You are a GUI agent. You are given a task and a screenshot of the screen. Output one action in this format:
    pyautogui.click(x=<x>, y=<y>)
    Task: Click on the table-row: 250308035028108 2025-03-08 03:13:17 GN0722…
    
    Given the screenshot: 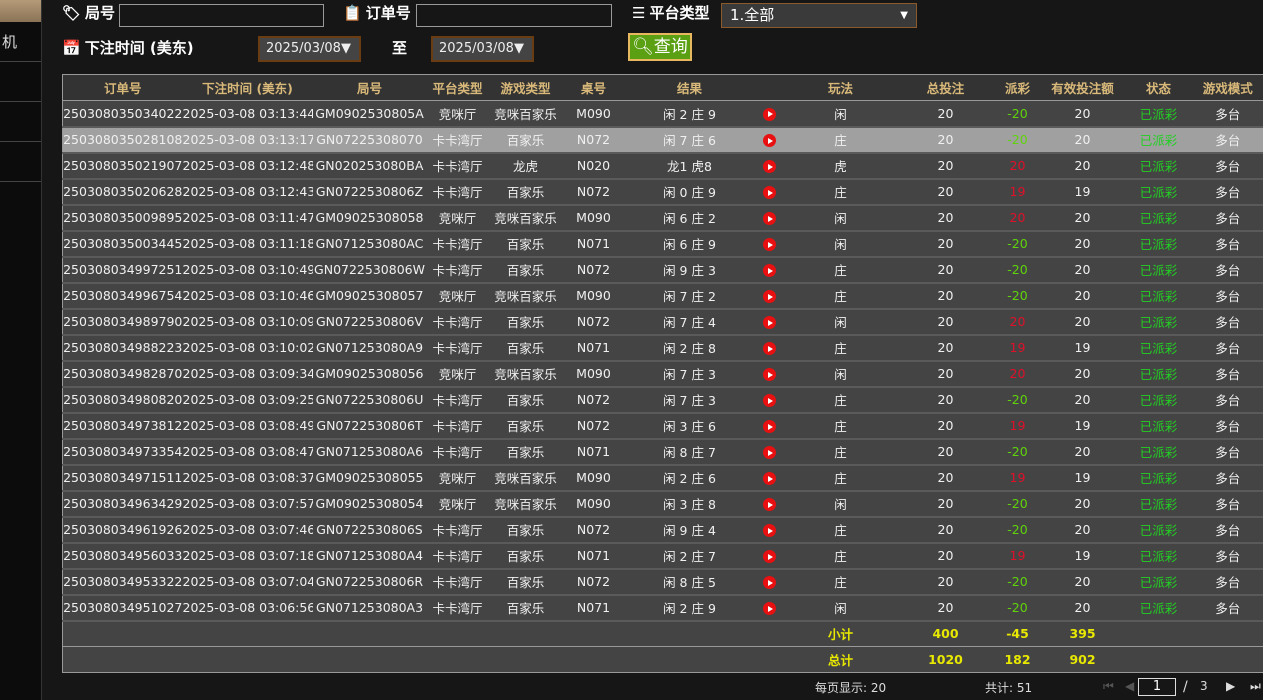 What is the action you would take?
    pyautogui.click(x=662, y=140)
    